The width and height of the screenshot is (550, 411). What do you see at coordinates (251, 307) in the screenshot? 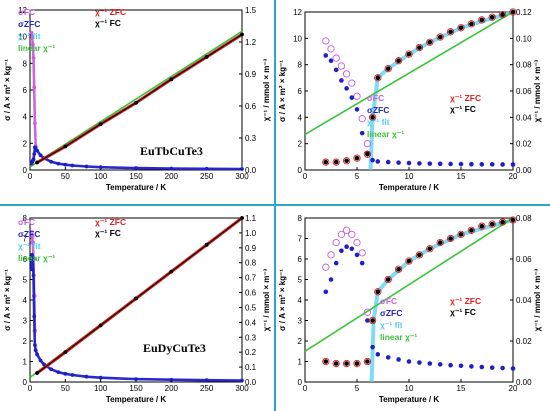
I see `y-right-tick-label: 0.5` at bounding box center [251, 307].